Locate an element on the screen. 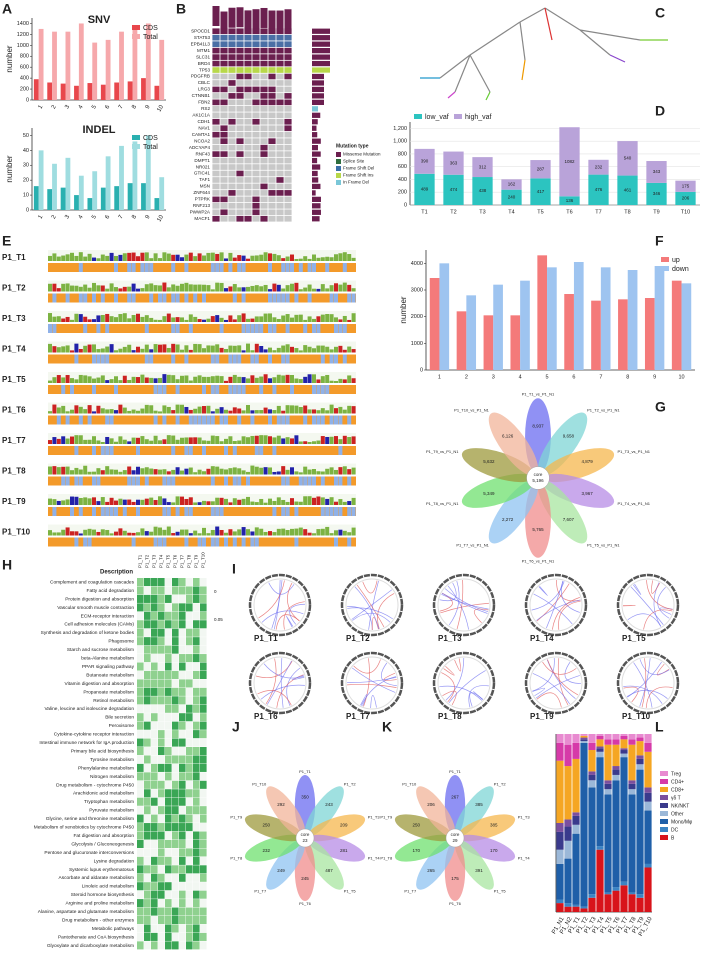 This screenshot has height=954, width=703. gene-freq-bar is located at coordinates (315, 173).